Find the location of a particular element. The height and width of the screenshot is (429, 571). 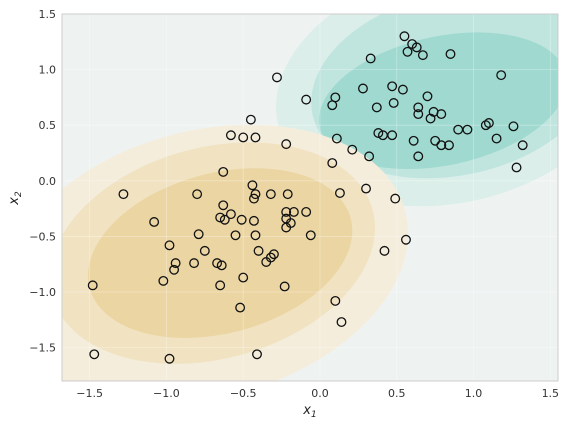

y-tick-labels: −1.5 −1.0 −0.5 0.0 0.5 1.0 1.5 is located at coordinates (42, 181).